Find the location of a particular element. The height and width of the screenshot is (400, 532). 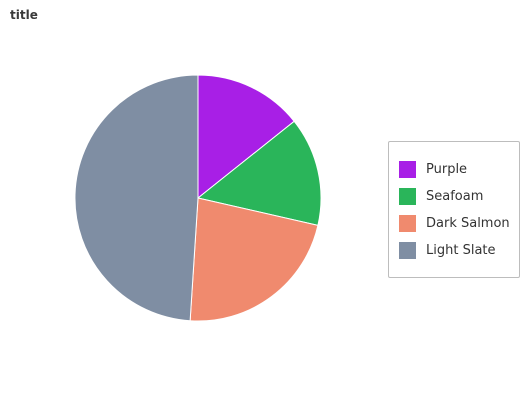

legend-label: Dark Salmon is located at coordinates (468, 223).